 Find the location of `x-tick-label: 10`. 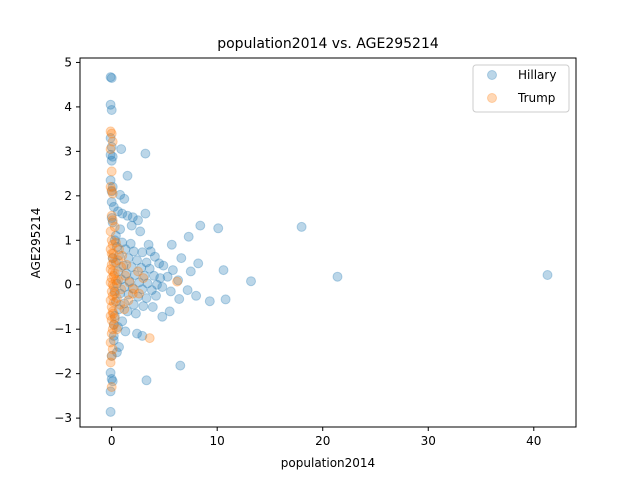

x-tick-label: 10 is located at coordinates (217, 441).